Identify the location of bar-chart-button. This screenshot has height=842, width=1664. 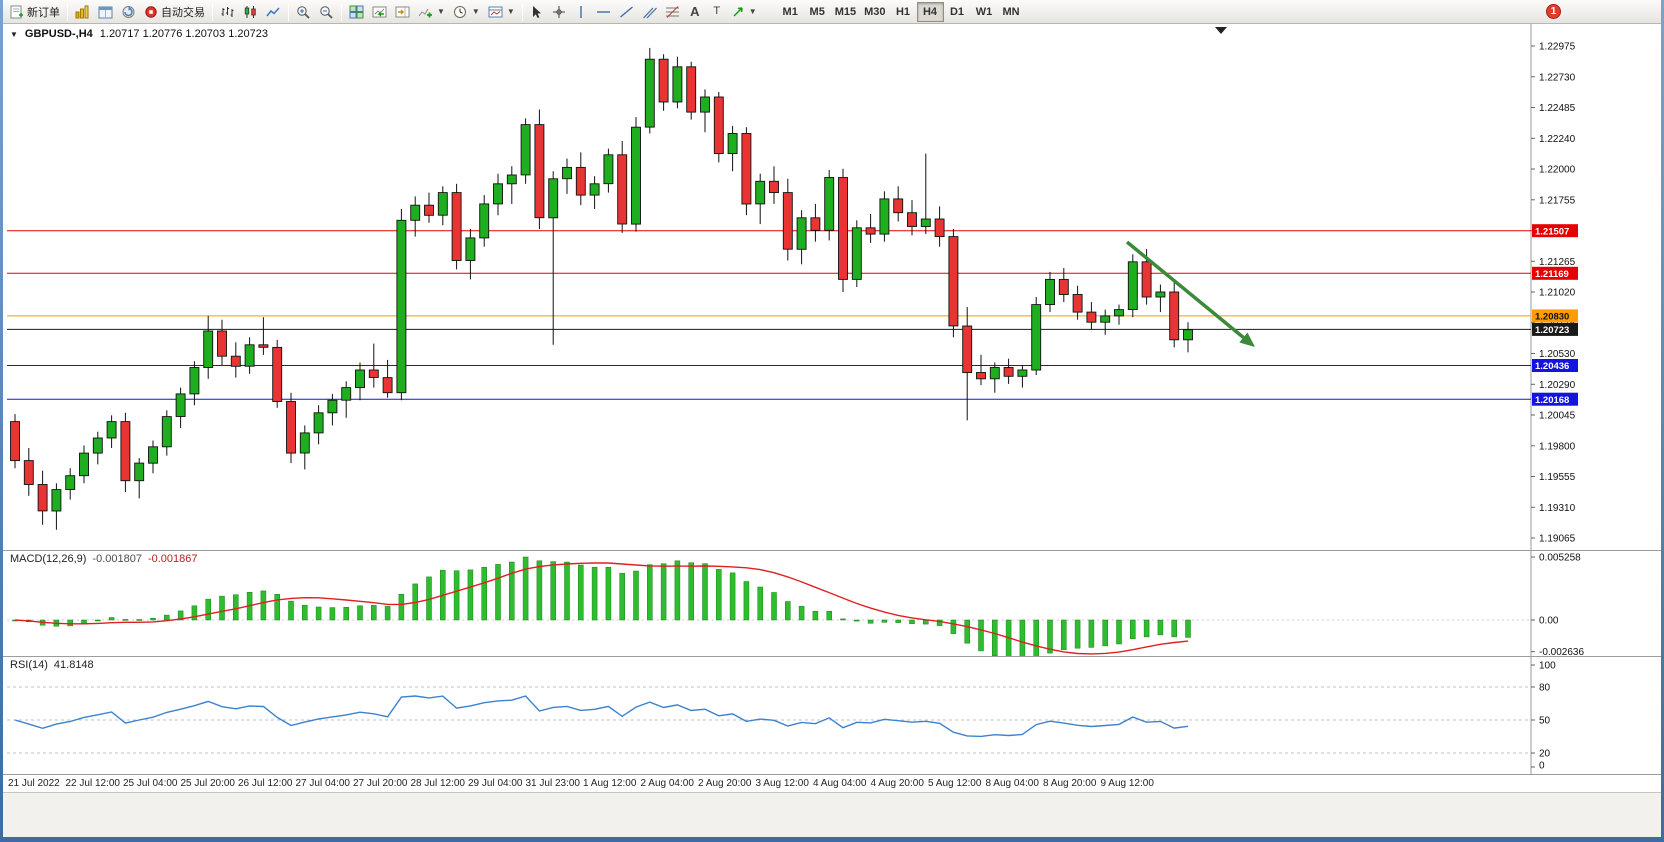
(227, 12).